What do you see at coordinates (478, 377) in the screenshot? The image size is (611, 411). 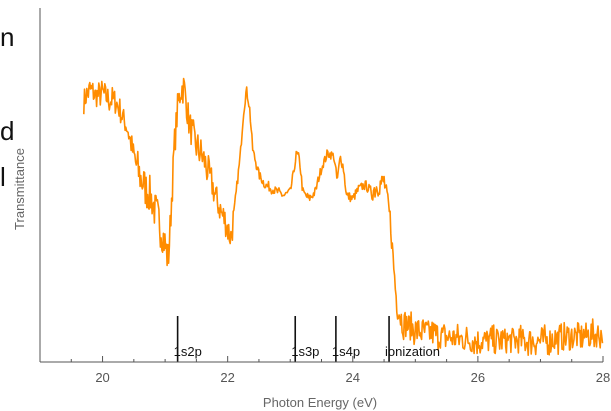 I see `x-tick-label-3: 26` at bounding box center [478, 377].